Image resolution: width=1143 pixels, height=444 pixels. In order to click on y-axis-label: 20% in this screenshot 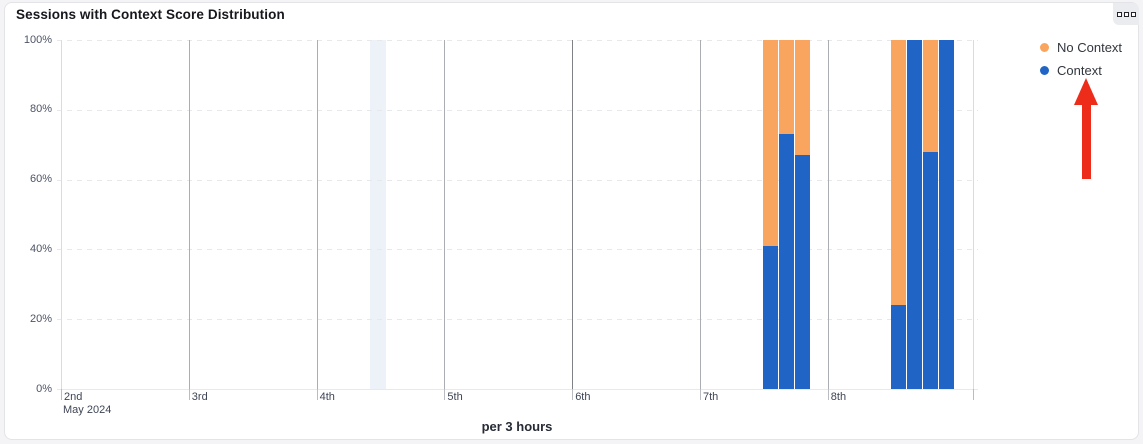, I will do `click(40, 318)`.